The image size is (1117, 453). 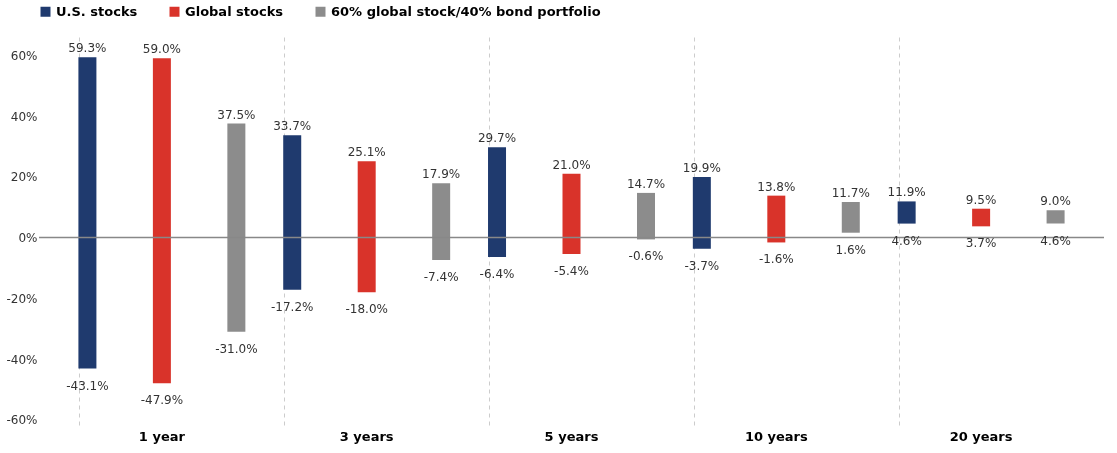 What do you see at coordinates (87, 48) in the screenshot?
I see `text: 59.3%` at bounding box center [87, 48].